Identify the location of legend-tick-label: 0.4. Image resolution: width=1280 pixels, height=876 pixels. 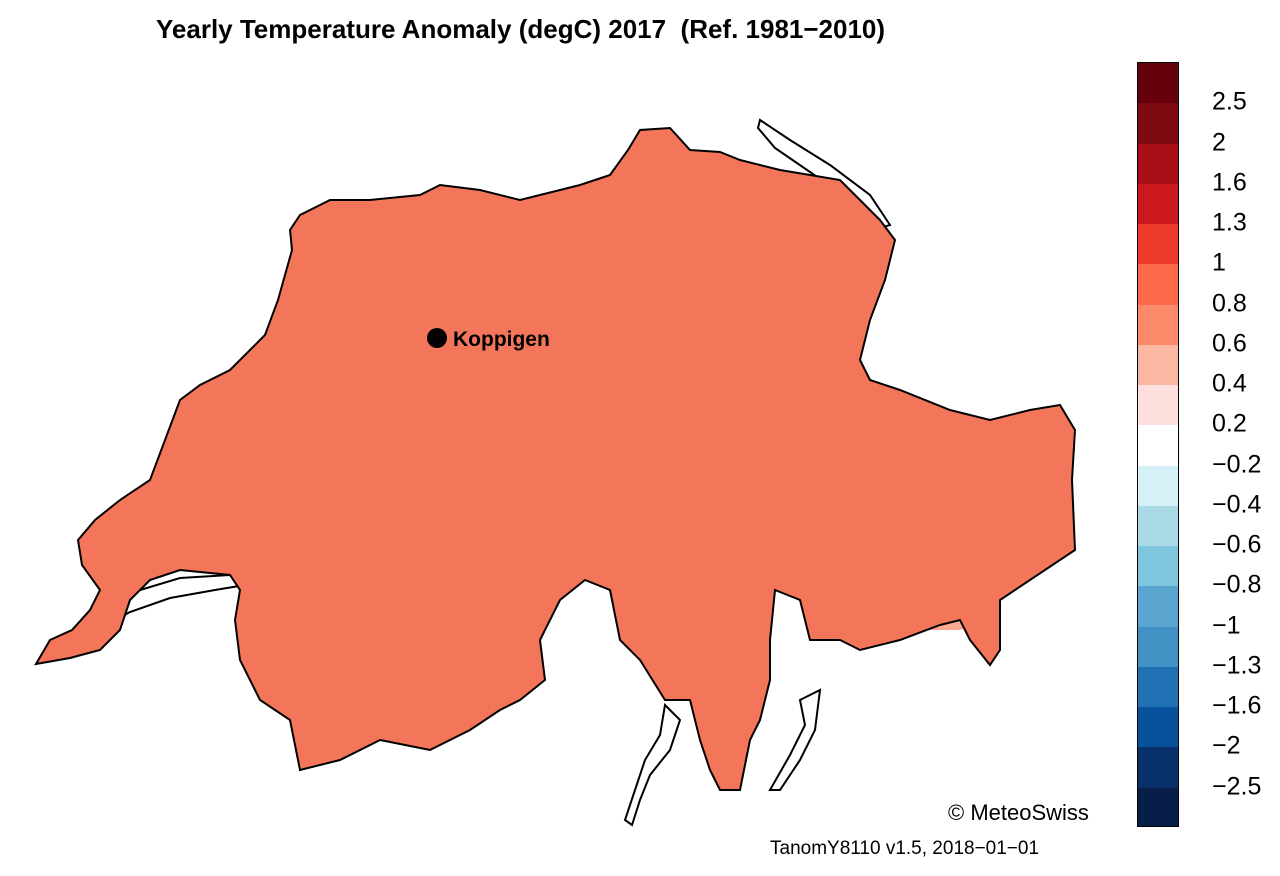
(1229, 383).